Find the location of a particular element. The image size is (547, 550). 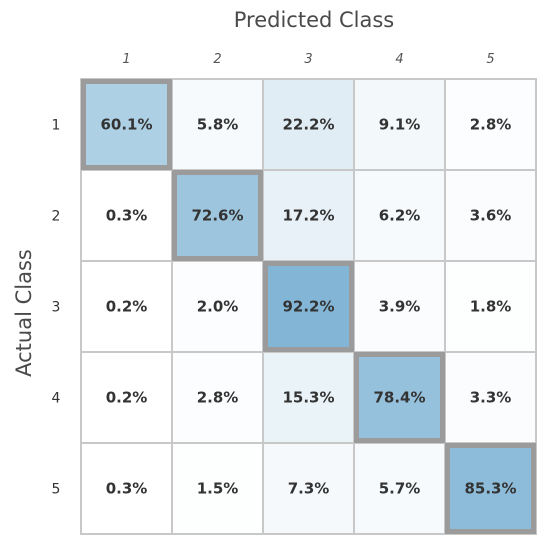

x-tick-label: 2 is located at coordinates (217, 59).